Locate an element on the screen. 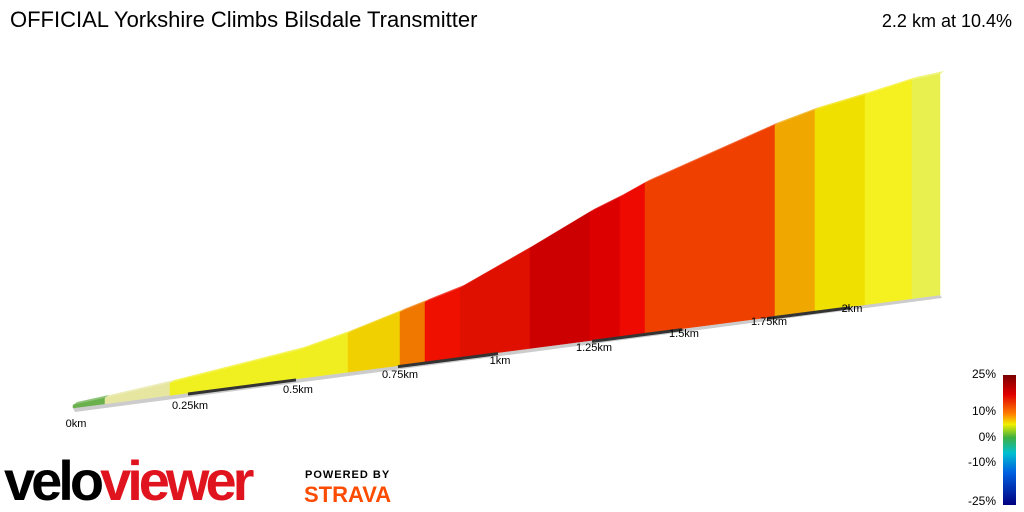  powered-by: POWERED BY is located at coordinates (347, 475).